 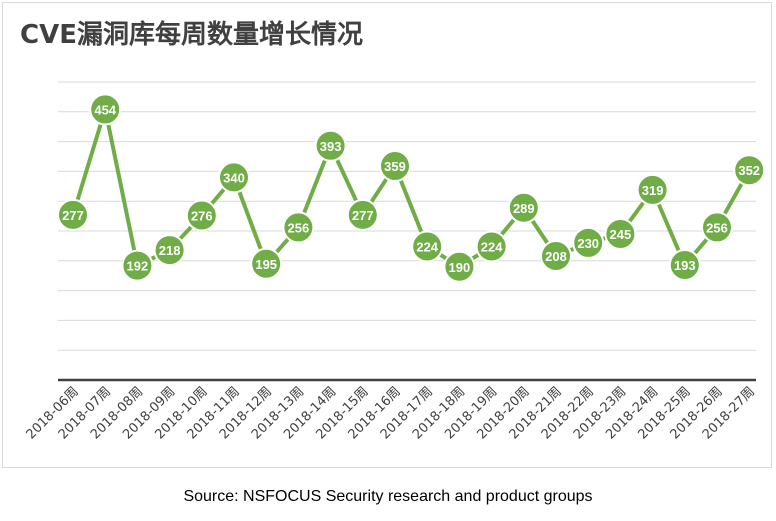 I want to click on chart-title: CVE漏洞库每周数量增长情况, so click(x=191, y=35).